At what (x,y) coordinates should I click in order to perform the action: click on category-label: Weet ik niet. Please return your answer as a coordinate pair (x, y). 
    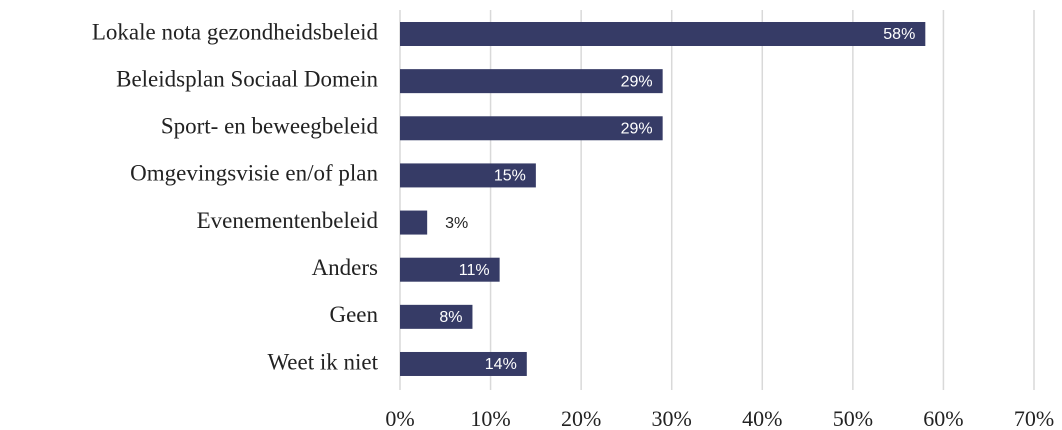
    Looking at the image, I should click on (322, 361).